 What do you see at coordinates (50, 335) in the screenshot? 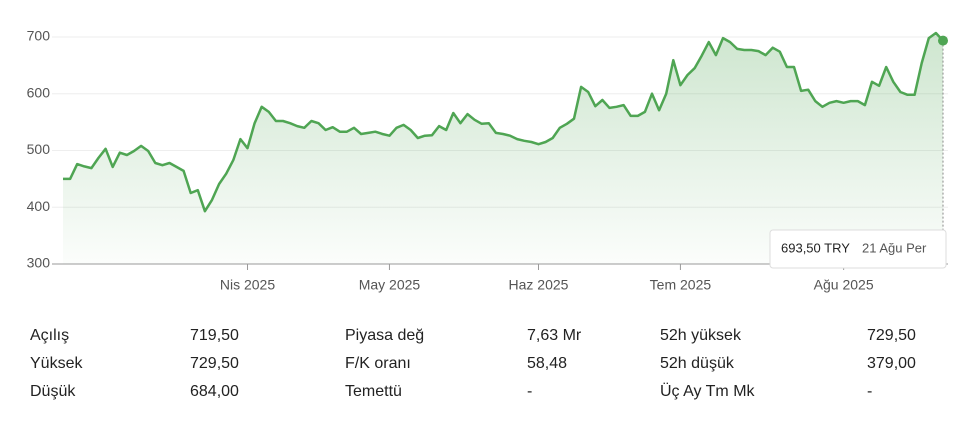
I see `stat-label: Açılış` at bounding box center [50, 335].